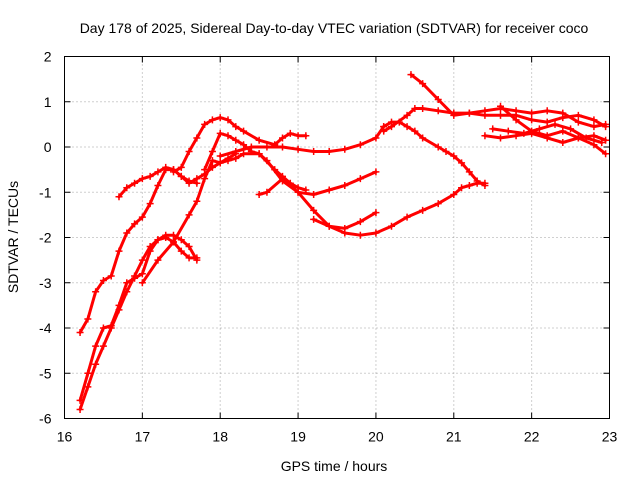 The width and height of the screenshot is (640, 480). I want to click on y-tick-label: -5, so click(45, 373).